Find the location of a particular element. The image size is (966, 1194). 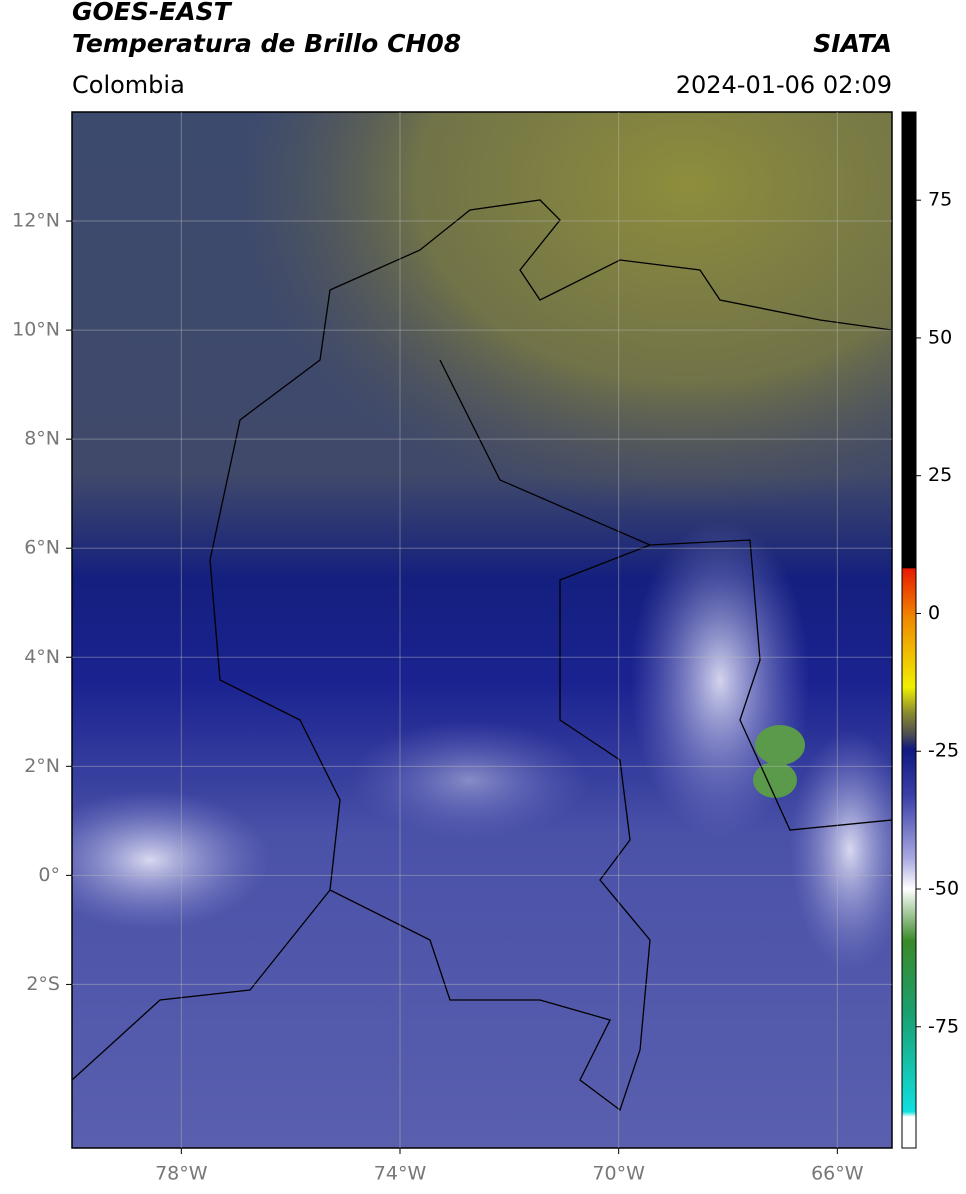

colorbar-tick-label: 25 is located at coordinates (940, 475).